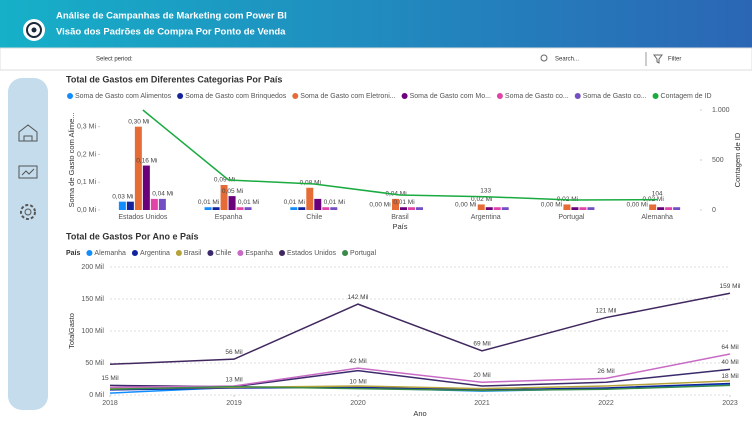  Describe the element at coordinates (486, 217) in the screenshot. I see `x-tick-label: Argentina` at that location.